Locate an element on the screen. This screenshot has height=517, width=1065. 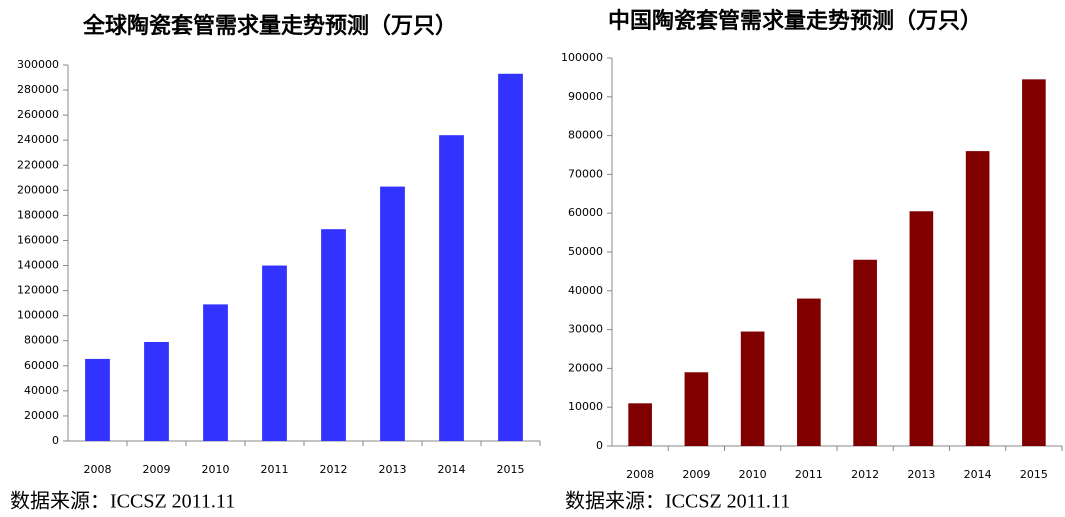
y-tick-label: 260000 is located at coordinates (38, 114).